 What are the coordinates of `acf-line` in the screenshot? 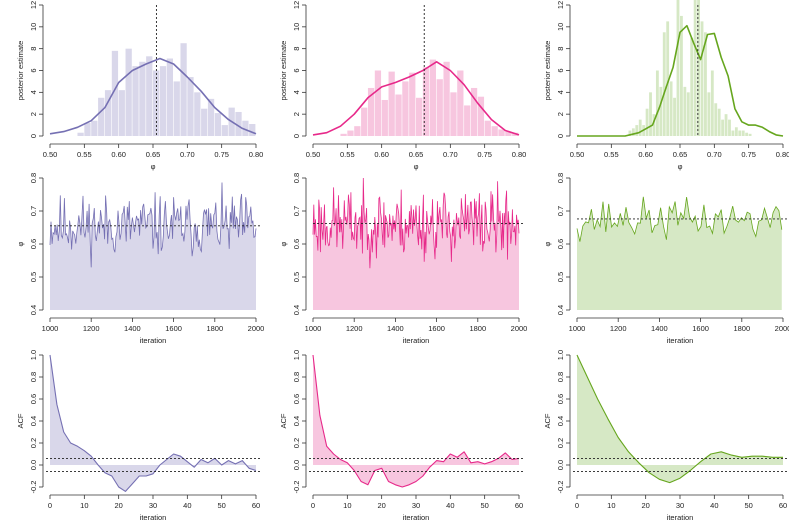 It's located at (679, 419).